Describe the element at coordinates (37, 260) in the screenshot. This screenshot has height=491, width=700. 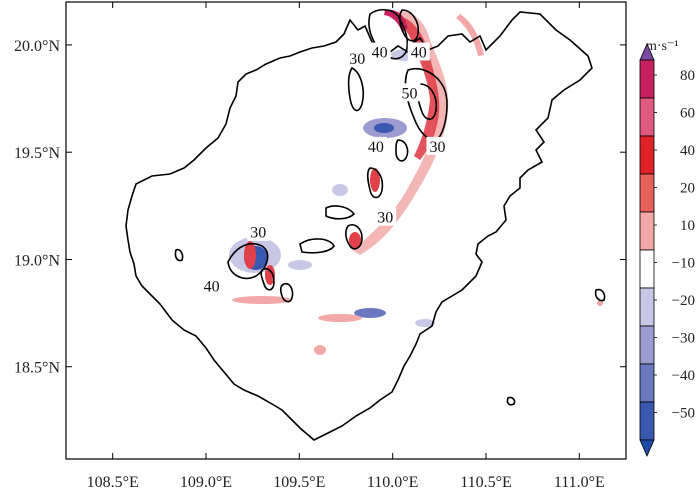
I see `y-tick-label: 19.0°N` at that location.